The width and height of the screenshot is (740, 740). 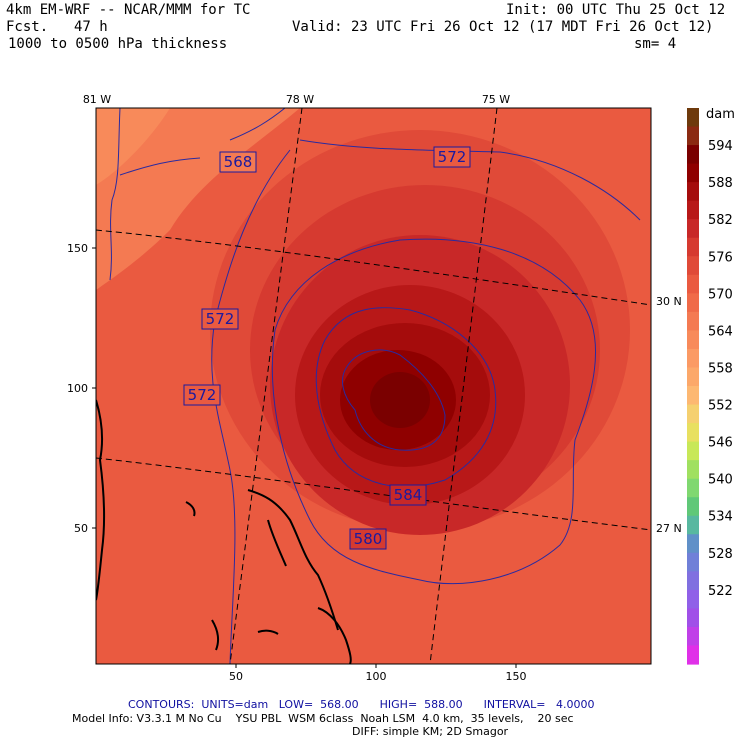 I want to click on contour-label-584: 584, so click(x=408, y=495).